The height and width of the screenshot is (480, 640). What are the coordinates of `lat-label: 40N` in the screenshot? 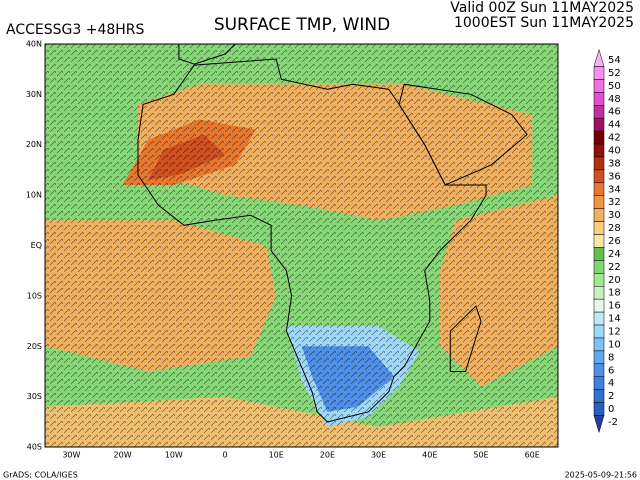 It's located at (34, 43).